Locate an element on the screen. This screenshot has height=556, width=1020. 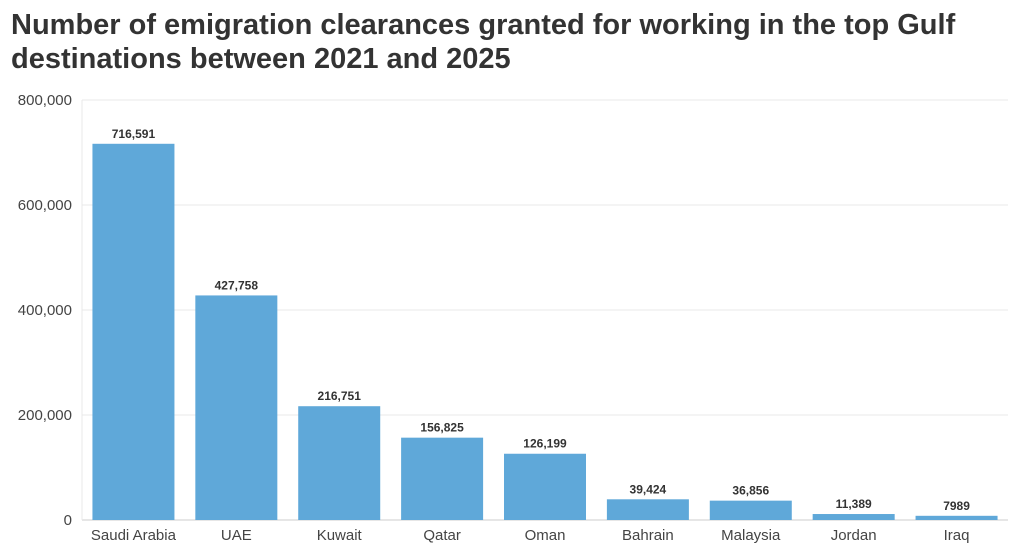
x-tick-label: Saudi Arabia is located at coordinates (134, 535).